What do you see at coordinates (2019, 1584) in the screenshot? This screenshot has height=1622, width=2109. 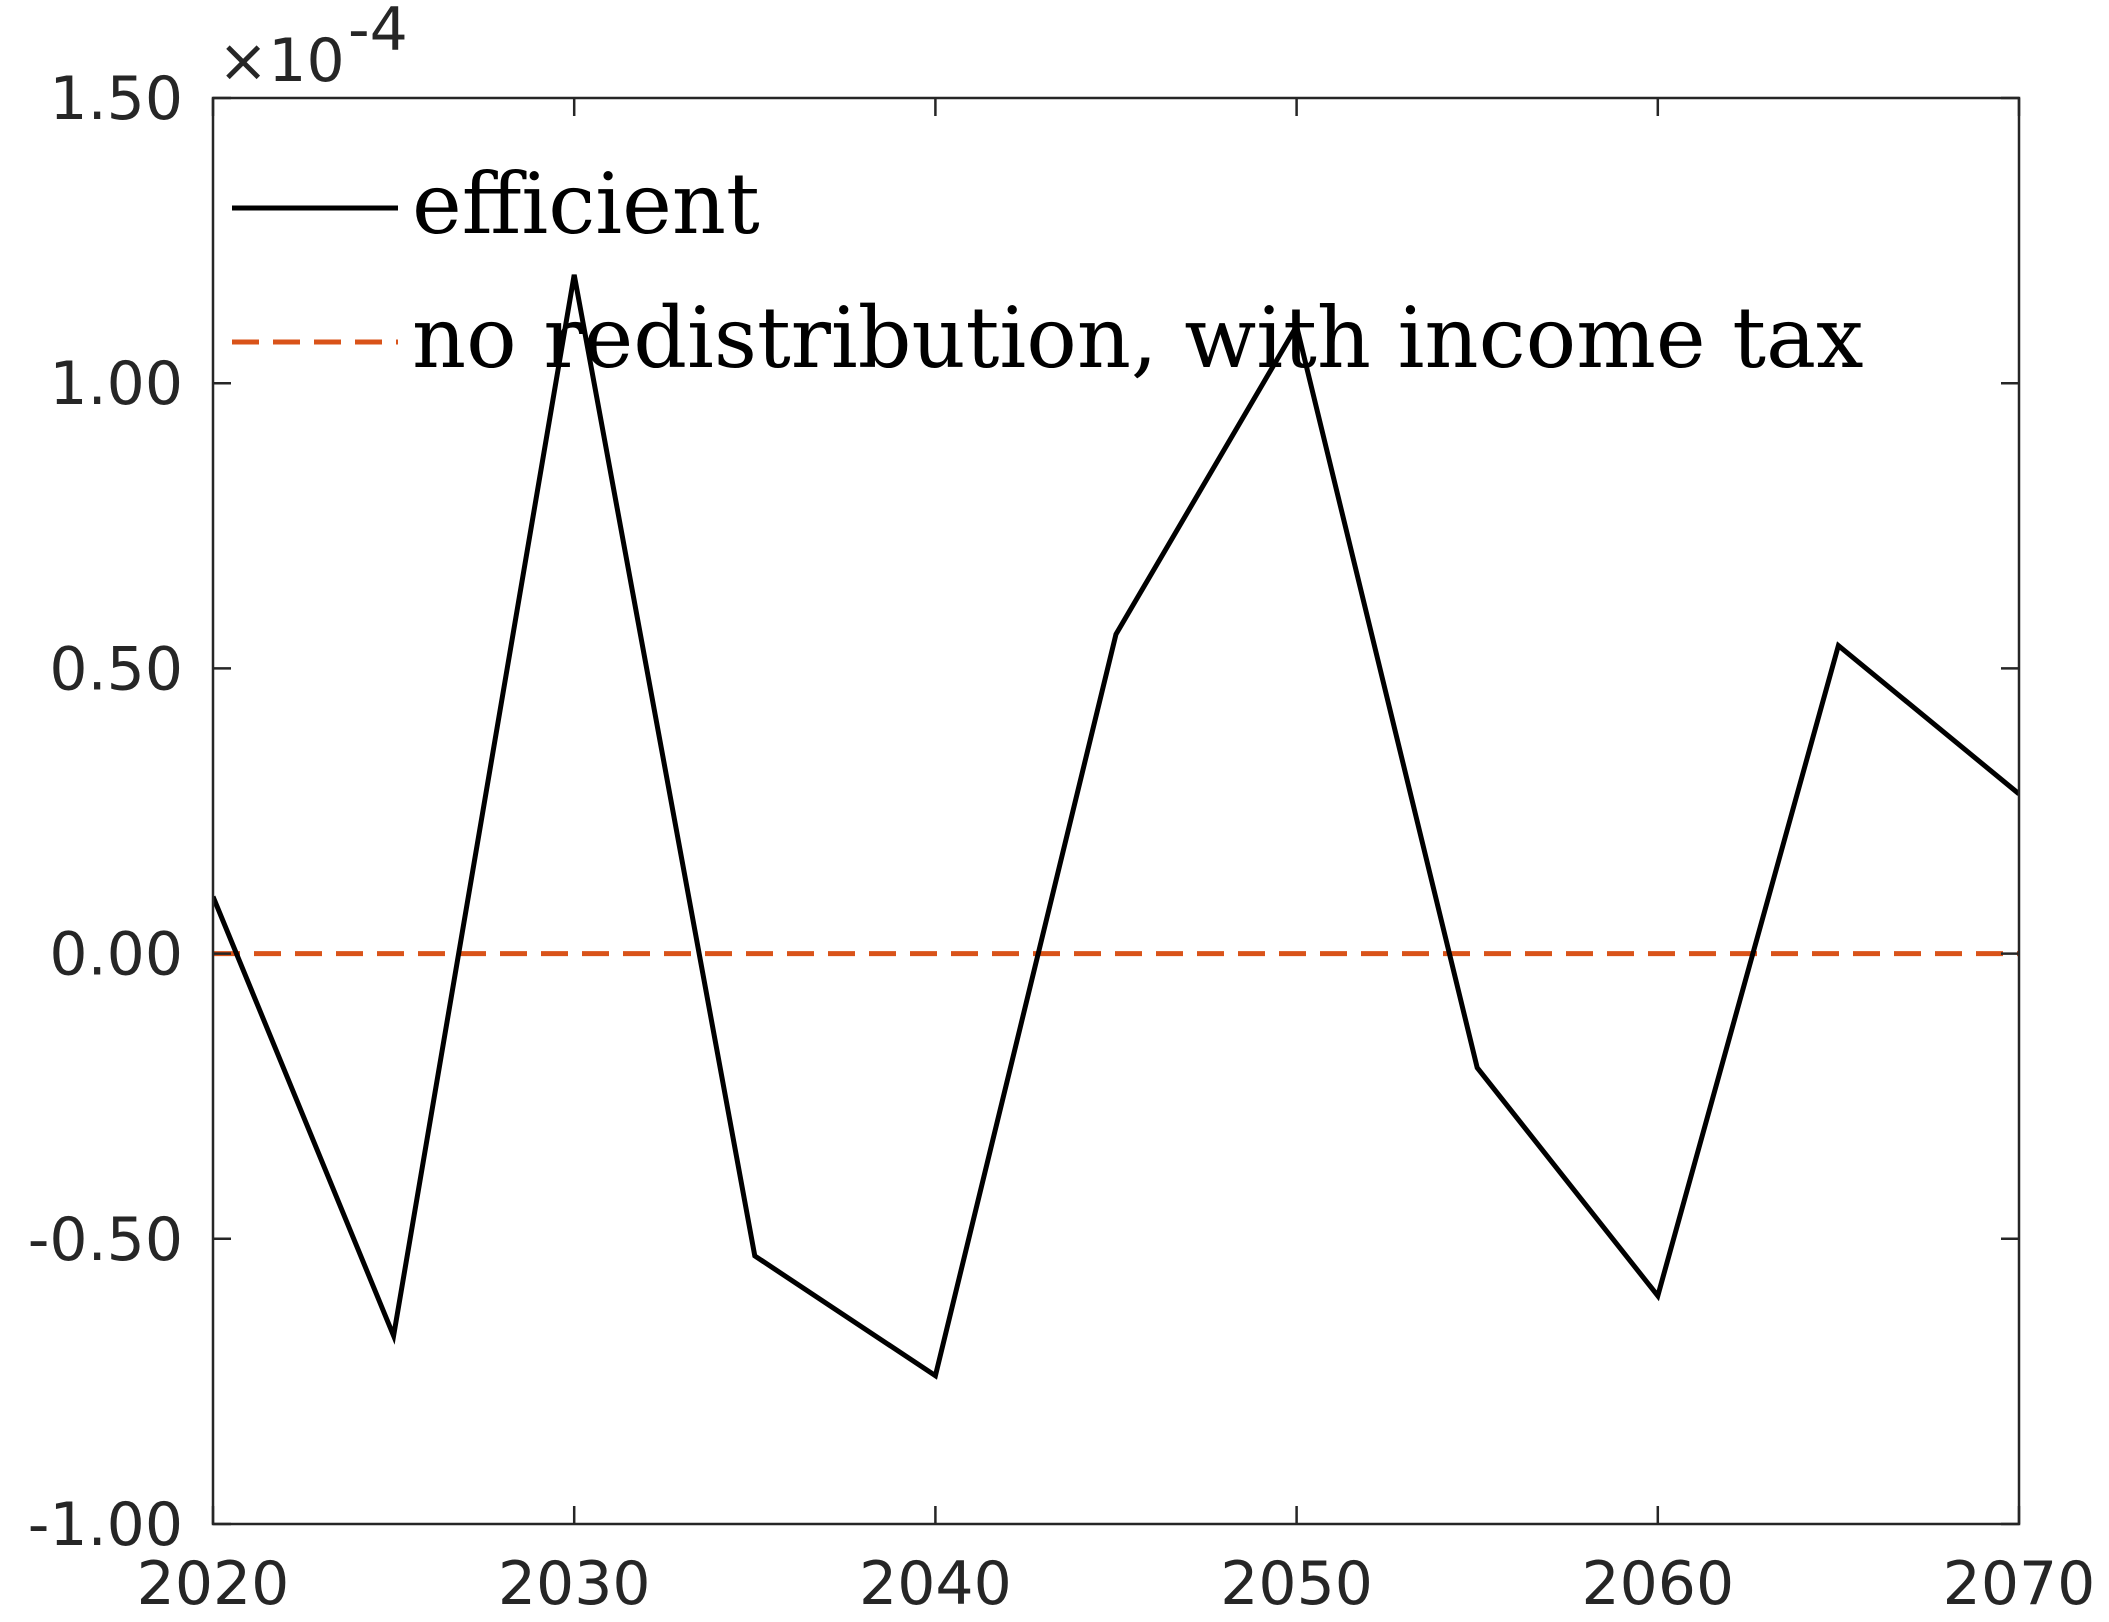 I see `x-tick-label: 2070` at bounding box center [2019, 1584].